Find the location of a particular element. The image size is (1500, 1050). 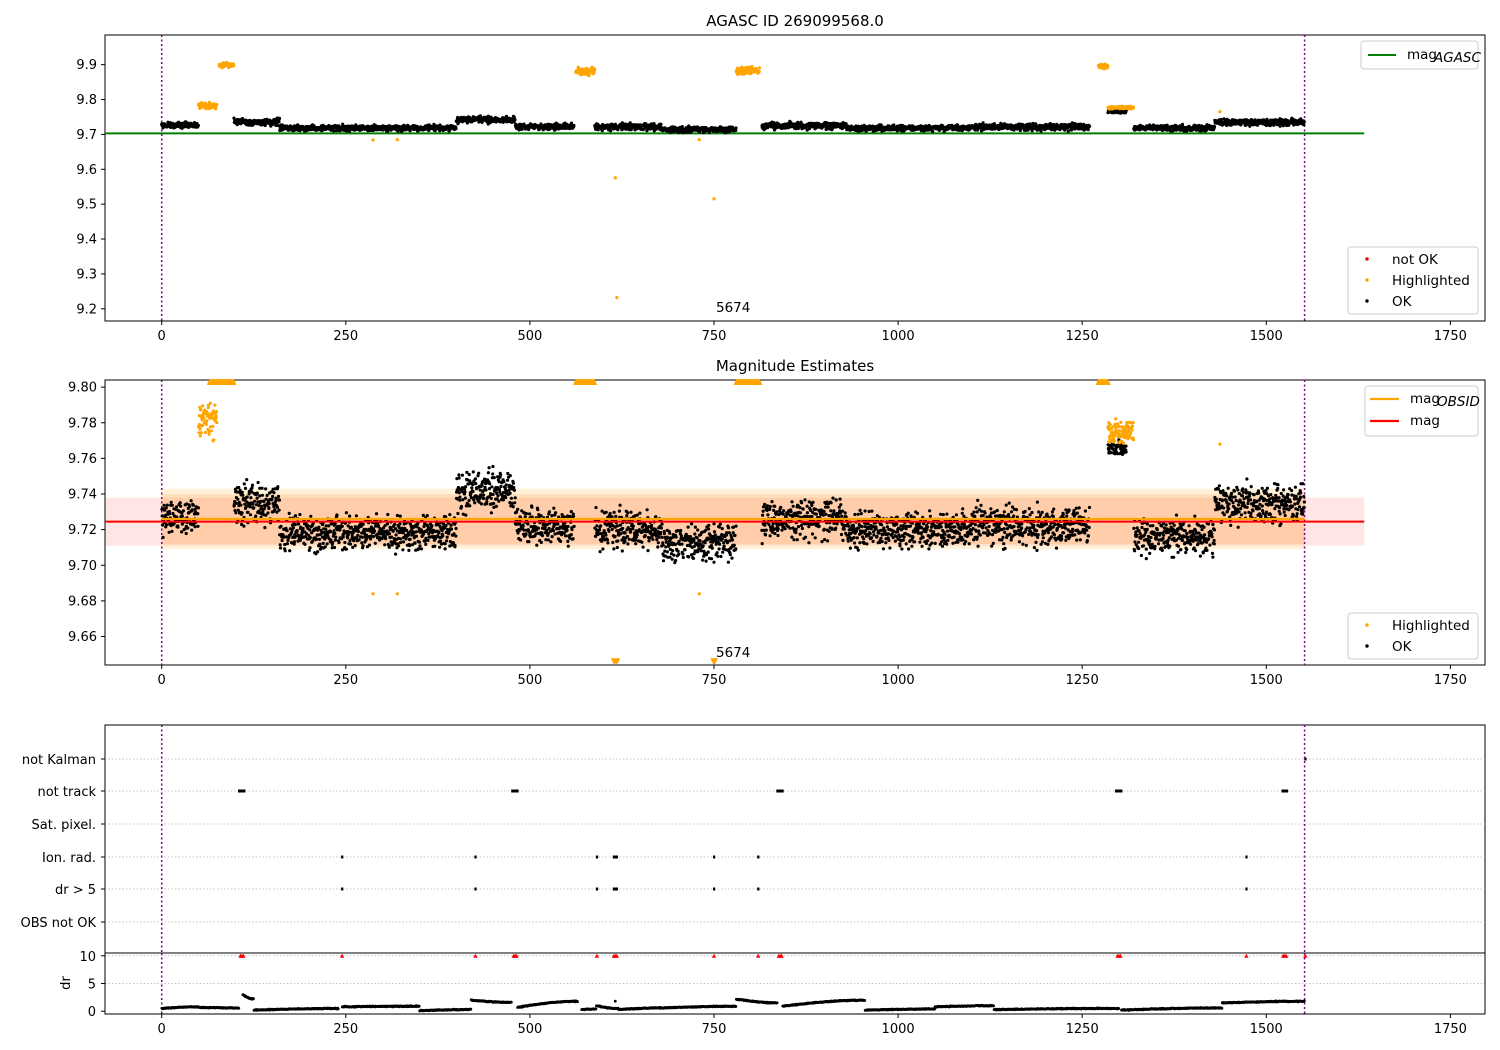

y-tick-label: 9.2 is located at coordinates (86, 309).